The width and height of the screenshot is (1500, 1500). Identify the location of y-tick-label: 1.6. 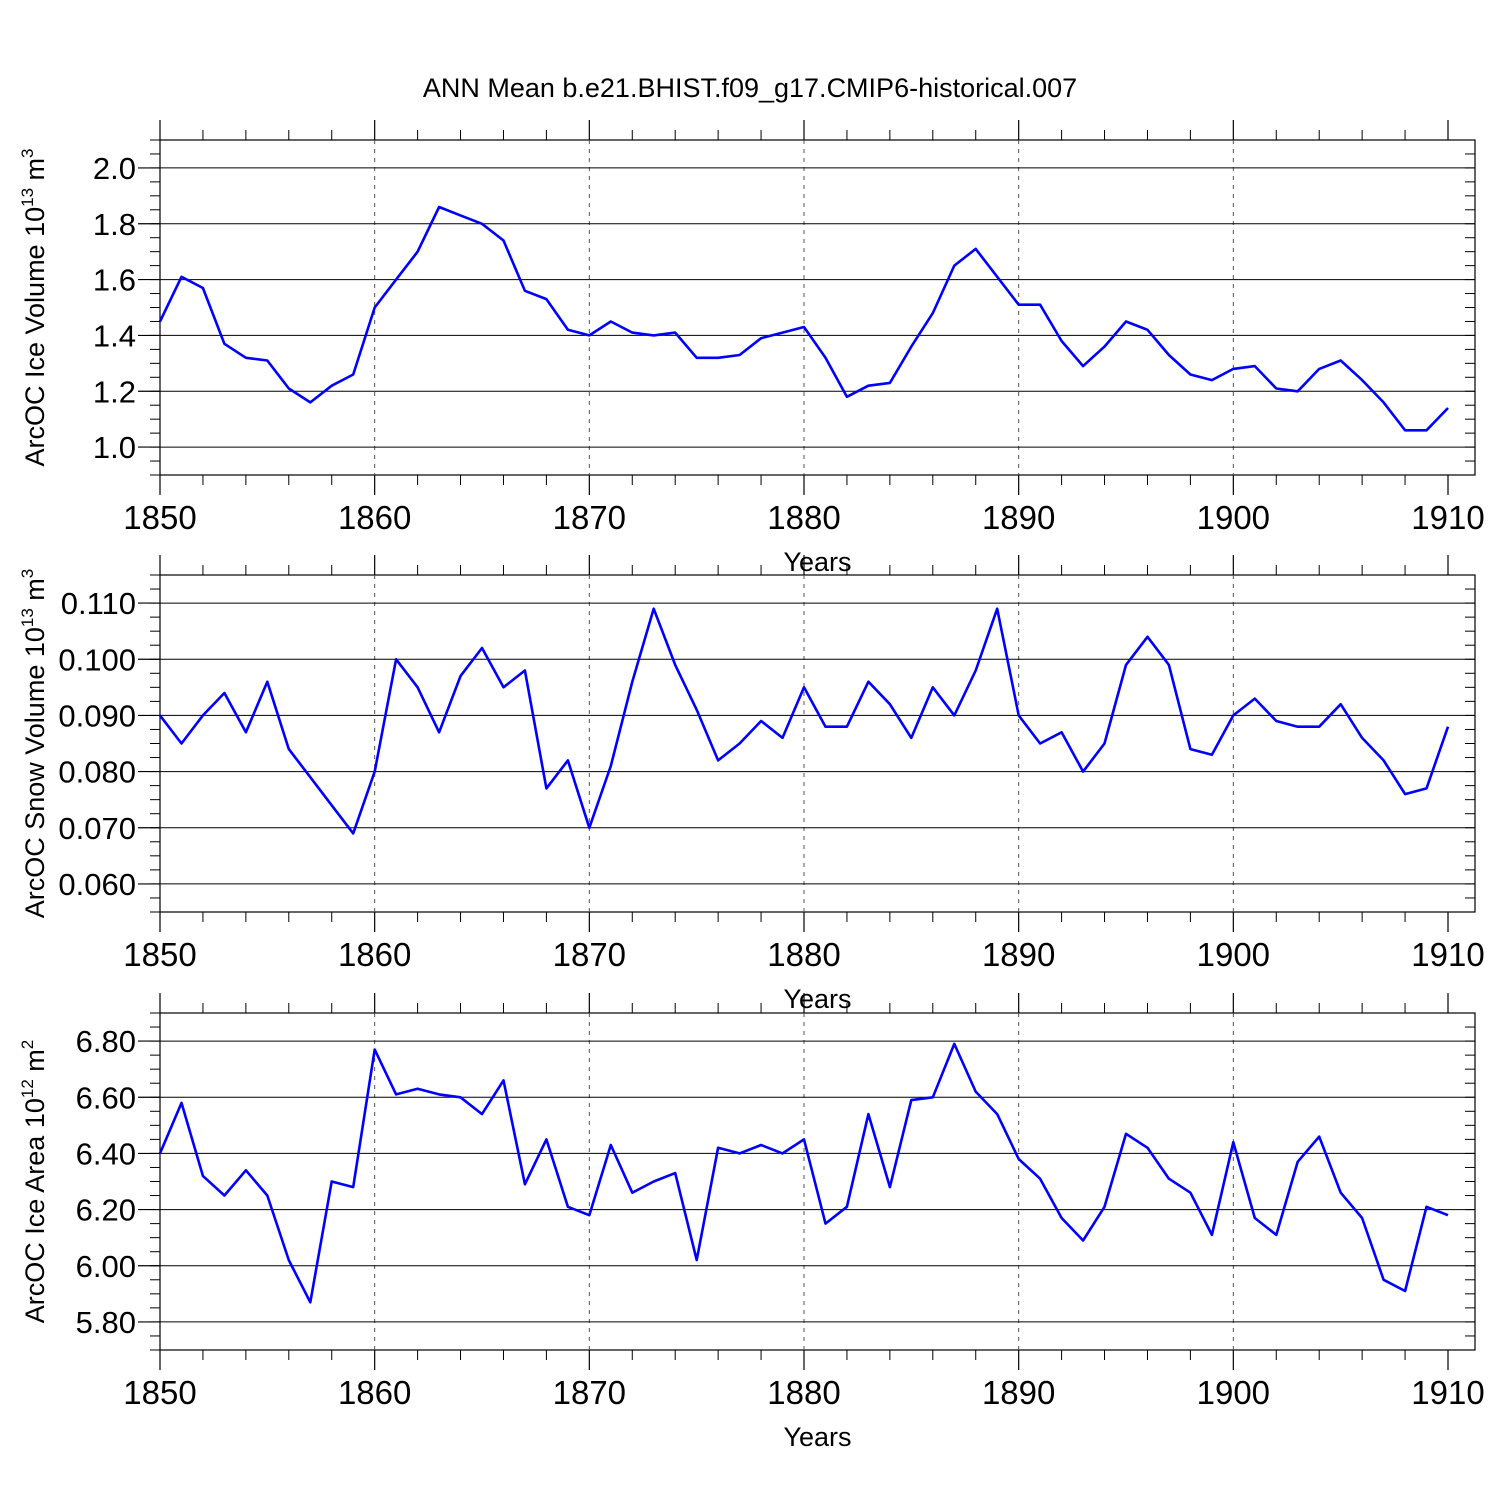
(114, 280).